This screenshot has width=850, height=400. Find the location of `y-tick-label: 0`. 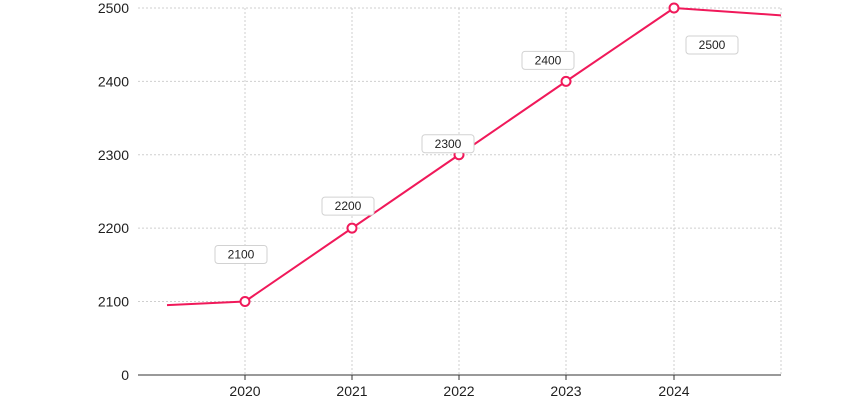

y-tick-label: 0 is located at coordinates (125, 375).